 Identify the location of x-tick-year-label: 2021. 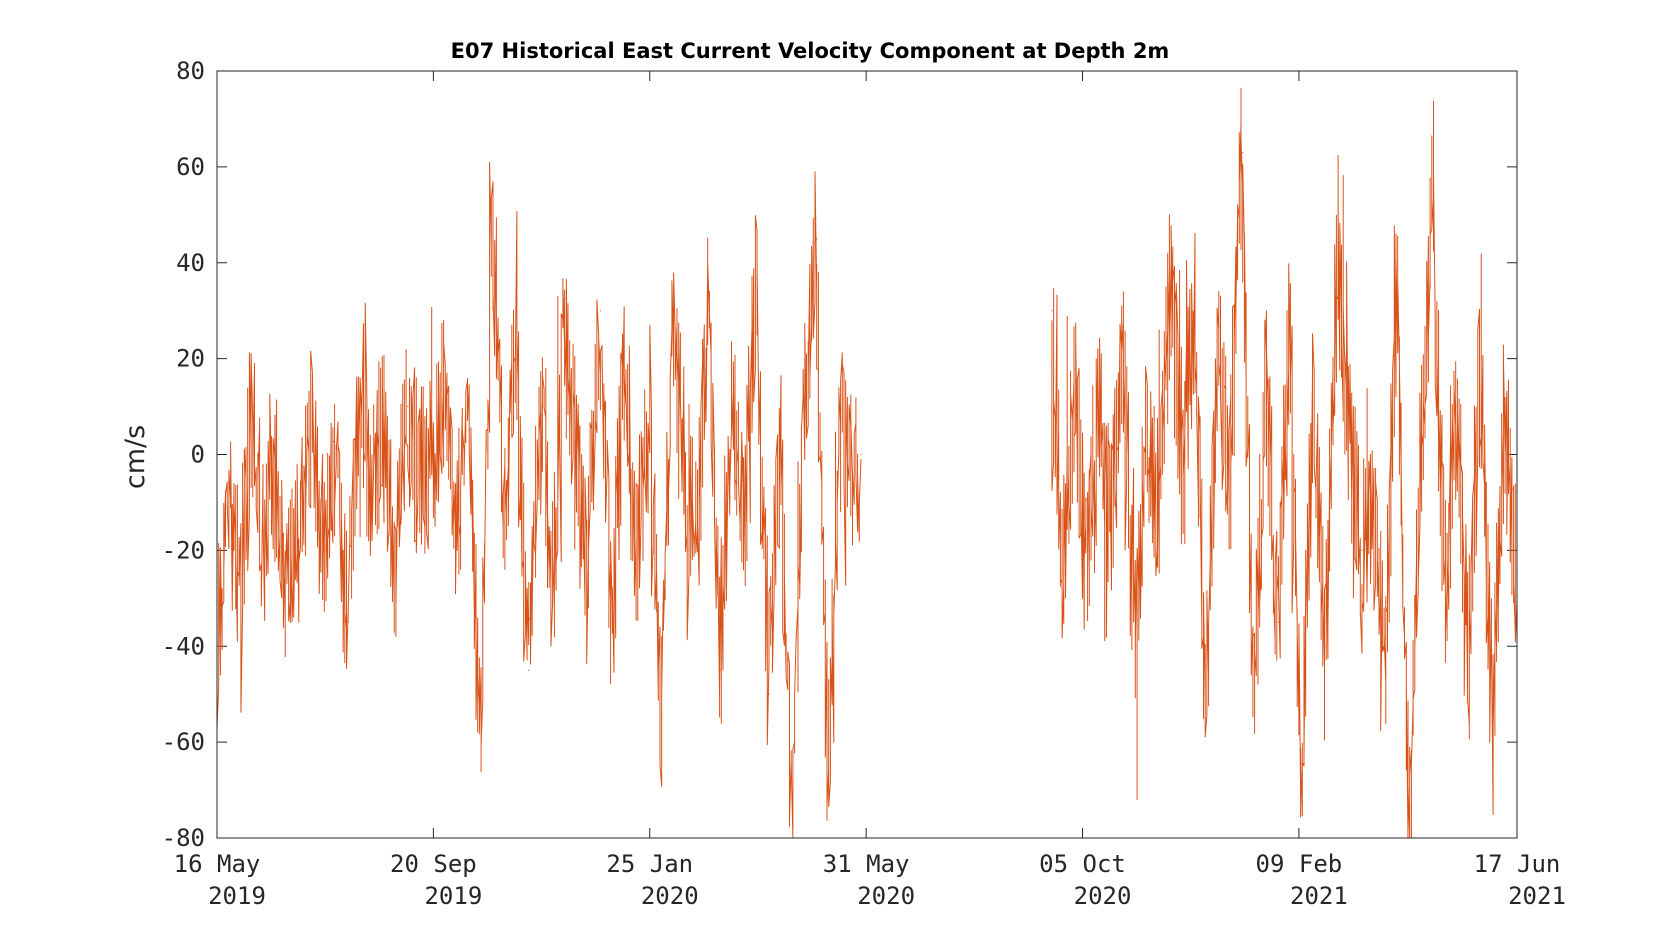
(1319, 896).